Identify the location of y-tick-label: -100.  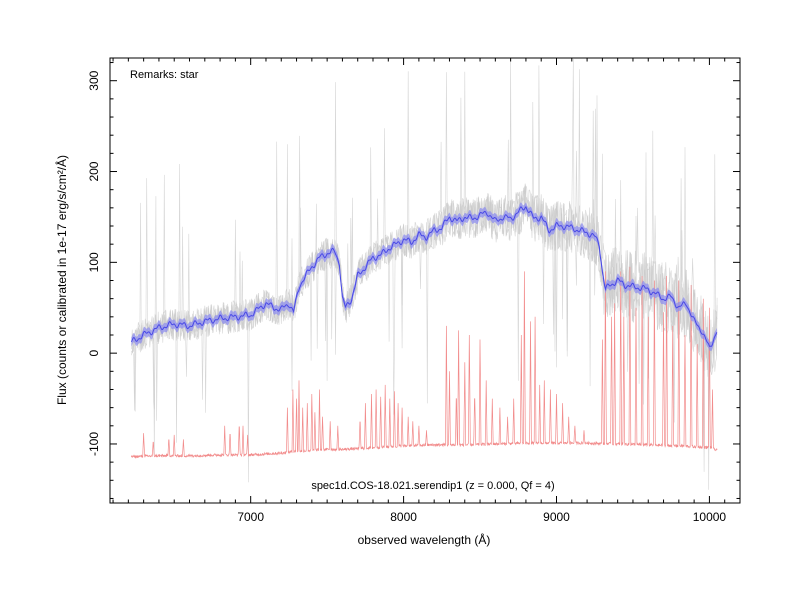
(94, 444).